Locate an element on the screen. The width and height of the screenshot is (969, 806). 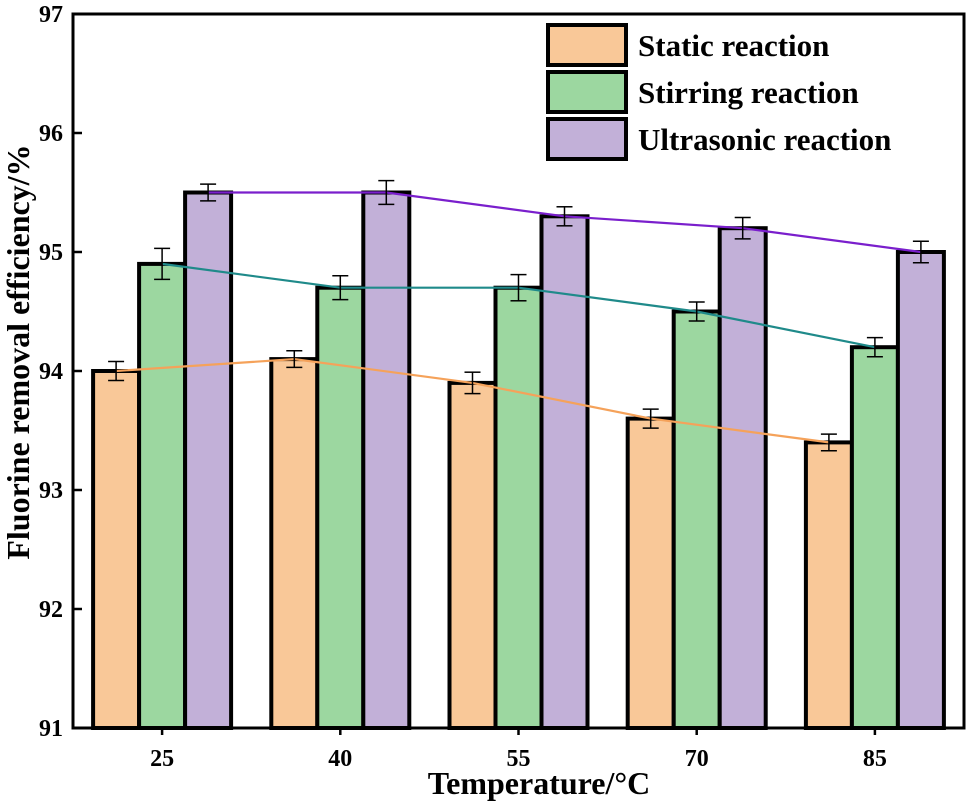
legend-label: Ultrasonic reaction is located at coordinates (764, 139).